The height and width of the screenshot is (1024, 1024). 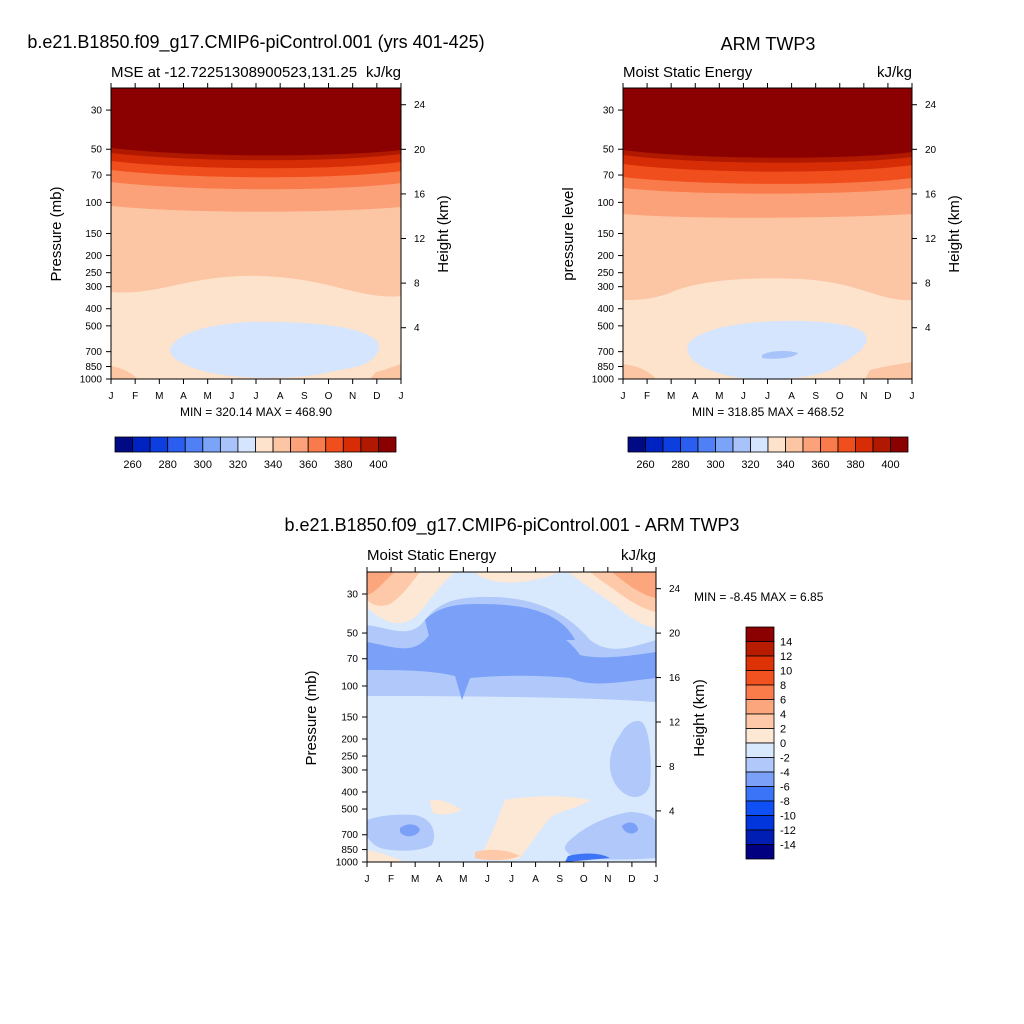 I want to click on colorbar-label: 320, so click(x=238, y=465).